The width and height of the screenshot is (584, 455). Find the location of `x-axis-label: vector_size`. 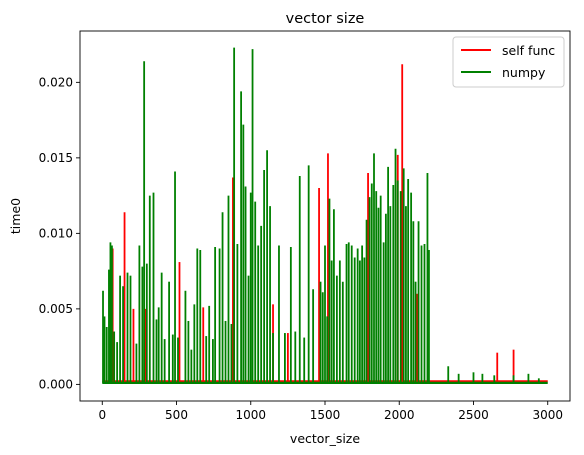

x-axis-label: vector_size is located at coordinates (325, 438).